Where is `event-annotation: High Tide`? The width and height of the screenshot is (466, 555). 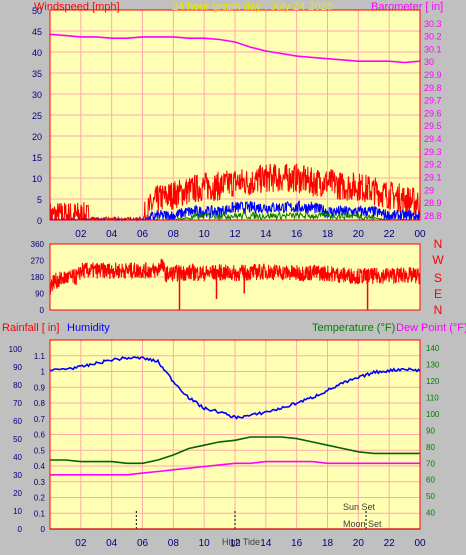 event-annotation: High Tide is located at coordinates (241, 542).